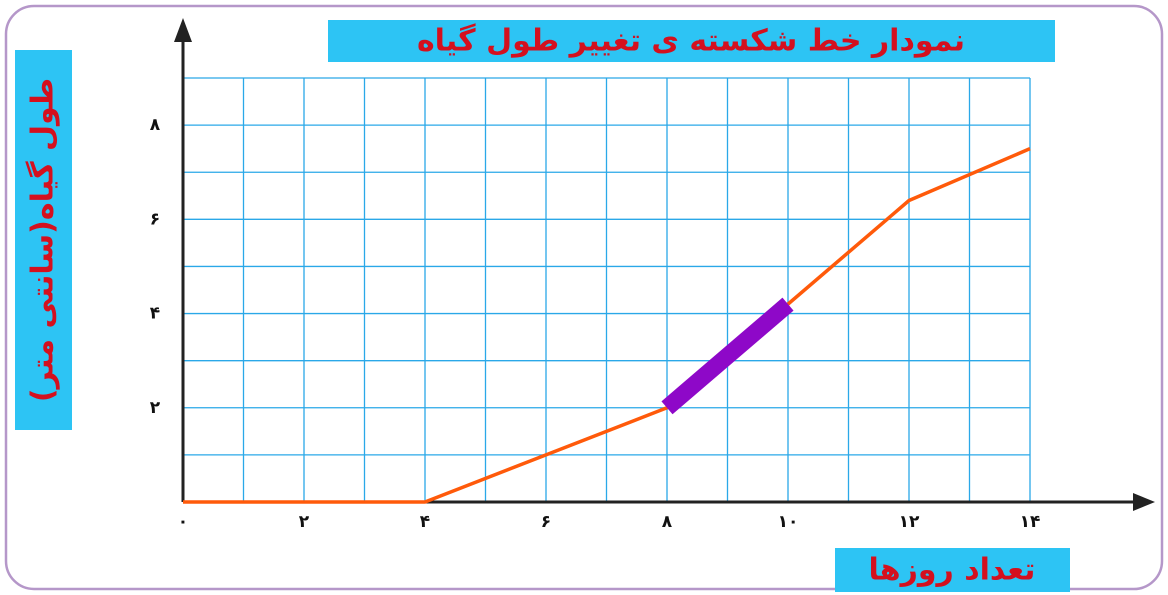 Image resolution: width=1168 pixels, height=595 pixels. Describe the element at coordinates (1030, 522) in the screenshot. I see `x-tick-label: ۱۴` at that location.